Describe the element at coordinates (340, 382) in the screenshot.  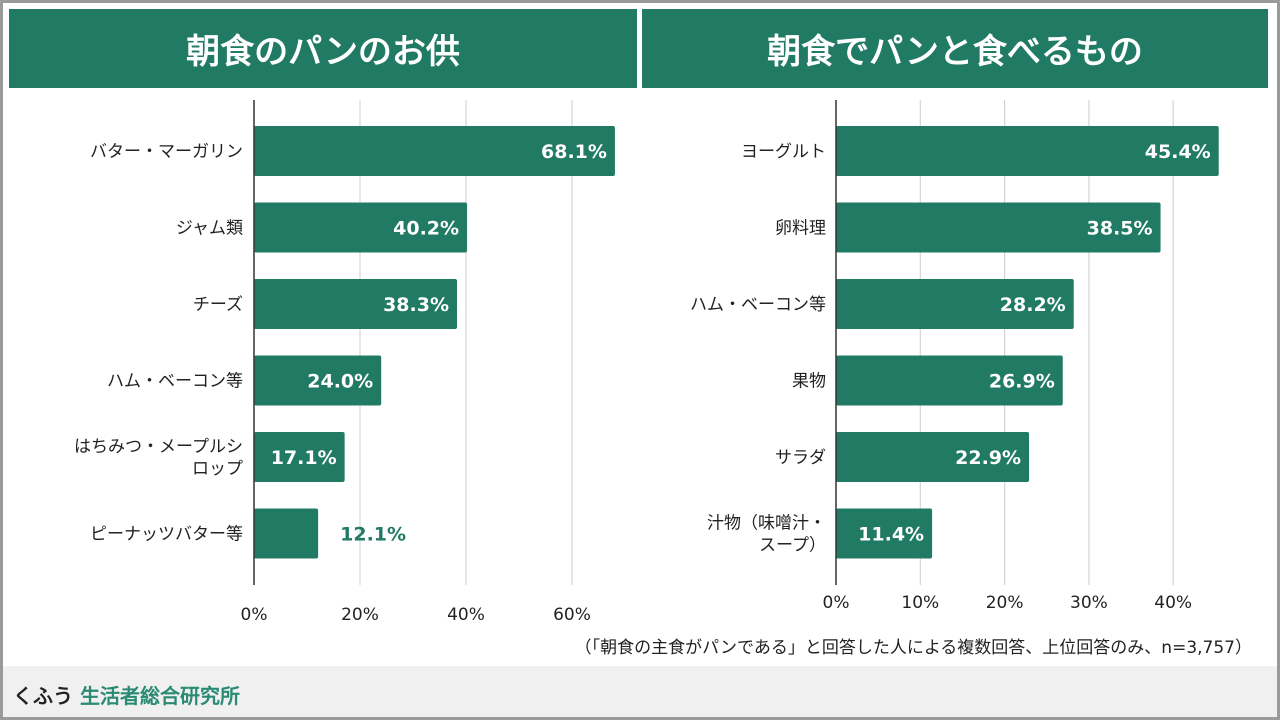
I see `left-data-label: 24.0%` at that location.